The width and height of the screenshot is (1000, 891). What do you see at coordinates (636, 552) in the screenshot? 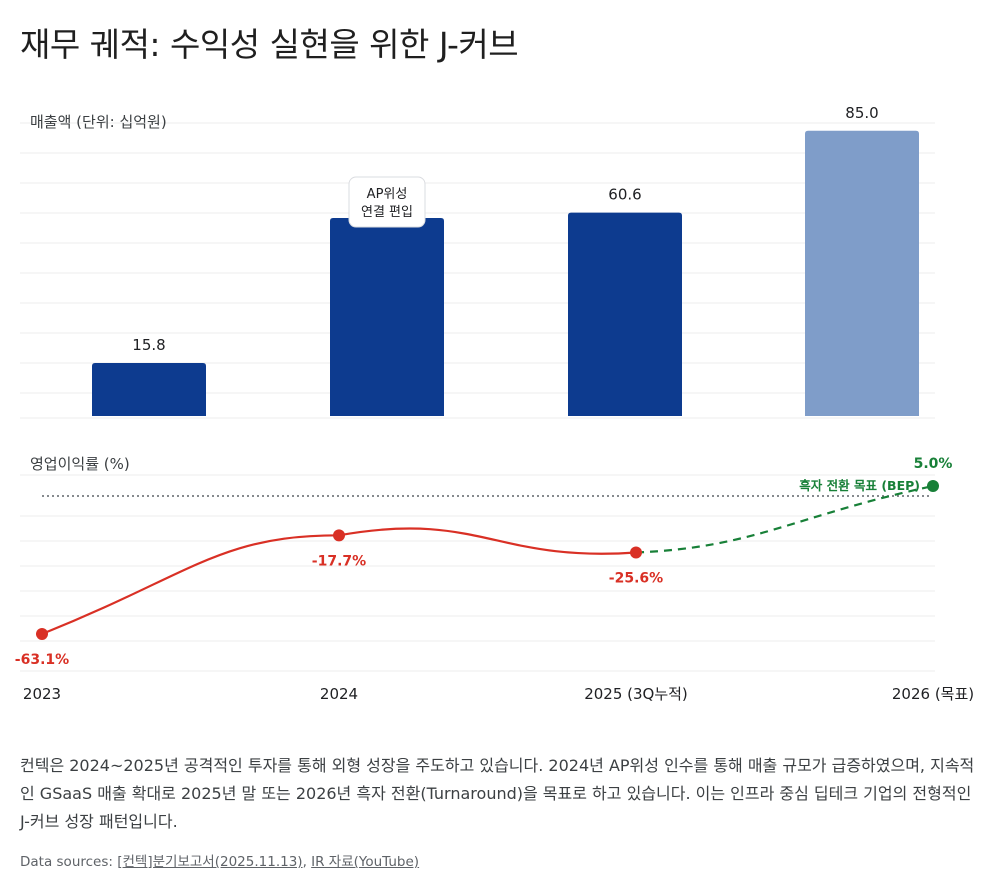
I see `margin-point-2025 (3Q누적)` at bounding box center [636, 552].